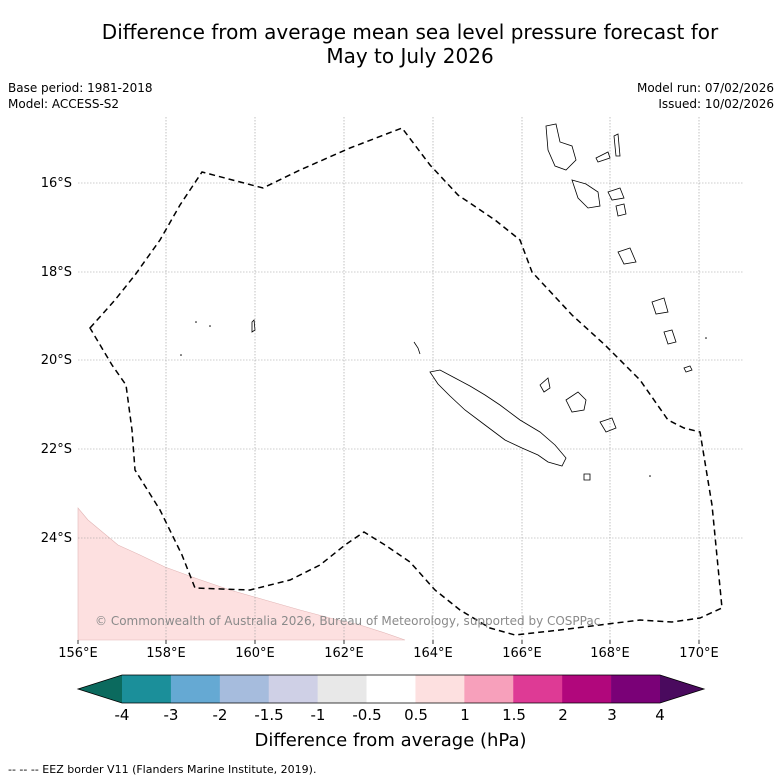  Describe the element at coordinates (522, 653) in the screenshot. I see `lon-label-166e: 166°E` at that location.